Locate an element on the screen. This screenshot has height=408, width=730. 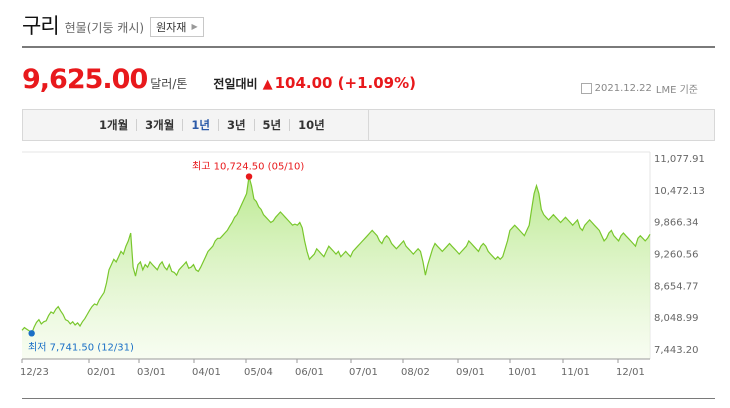
compare-label: 전일대비 is located at coordinates (235, 84).